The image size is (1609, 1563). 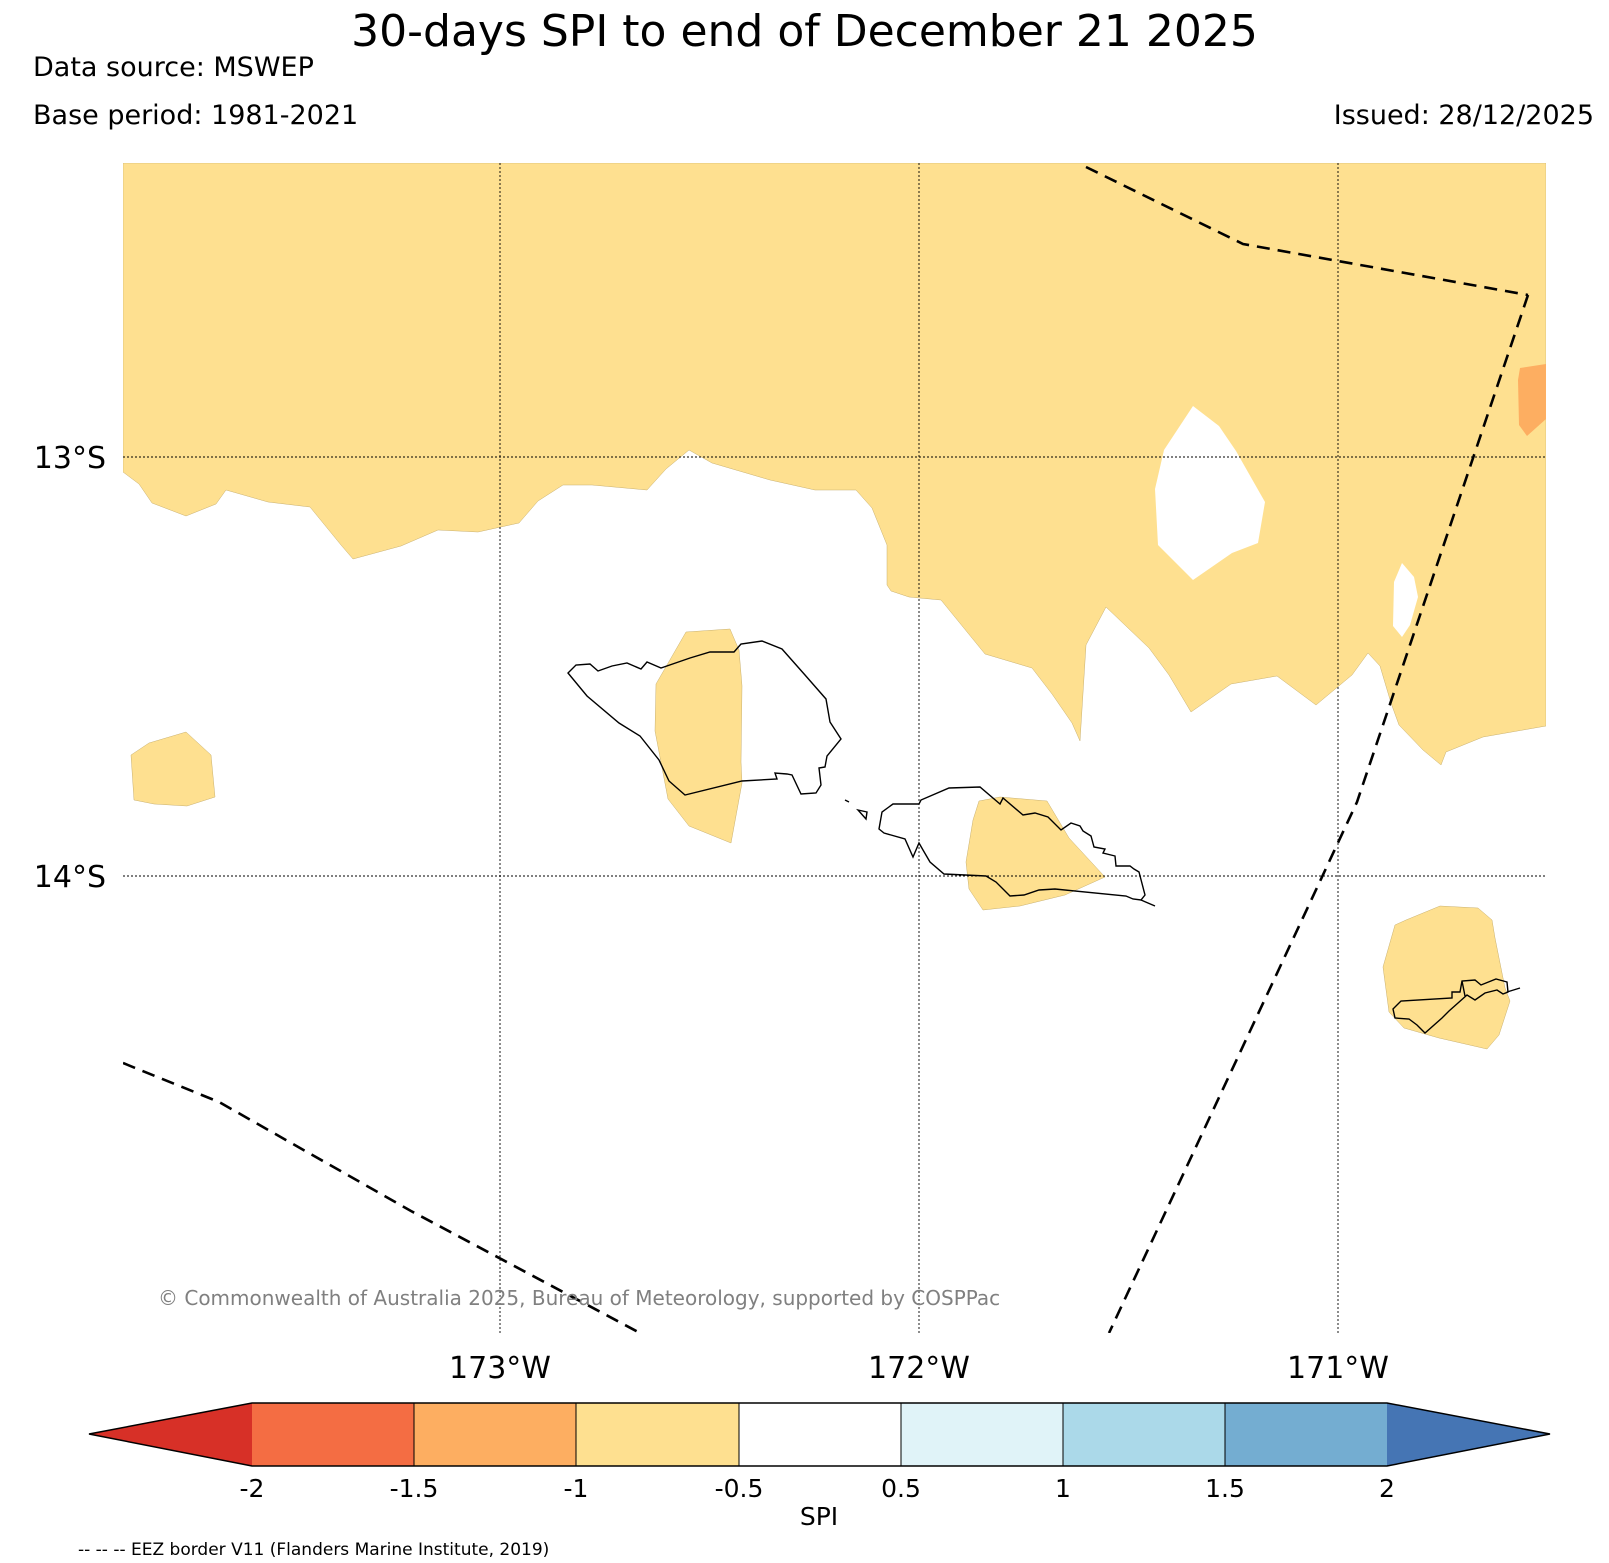 I want to click on colorbar-label: SPI, so click(x=819, y=1516).